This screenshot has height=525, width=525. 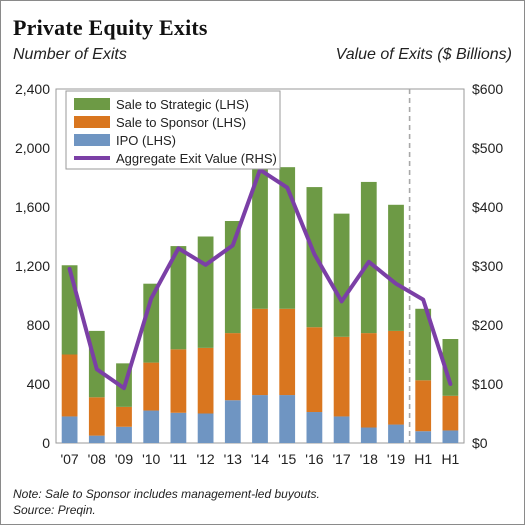 What do you see at coordinates (487, 325) in the screenshot?
I see `y-right-tick-label: $200` at bounding box center [487, 325].